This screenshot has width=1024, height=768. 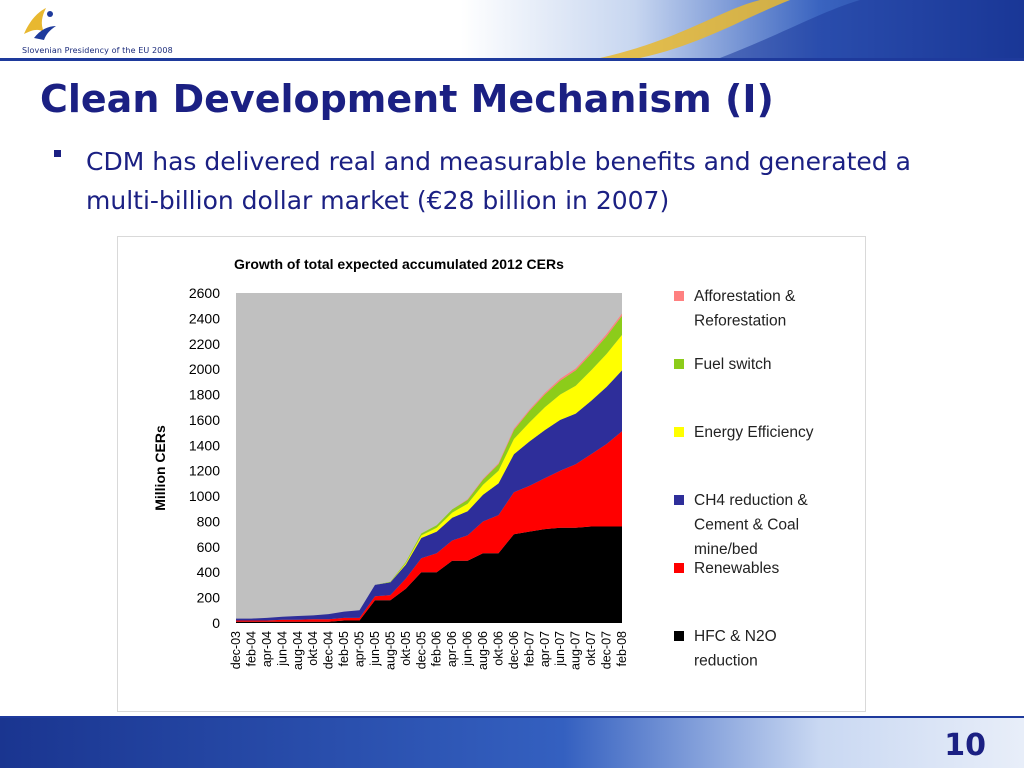 What do you see at coordinates (740, 321) in the screenshot?
I see `legend-label-afforestation-reforestation: Reforestation` at bounding box center [740, 321].